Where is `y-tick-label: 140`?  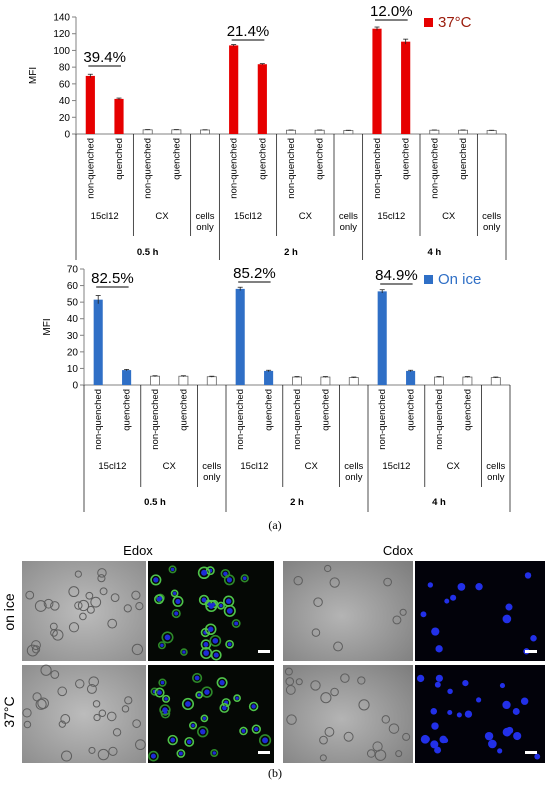
y-tick-label: 140 is located at coordinates (61, 18).